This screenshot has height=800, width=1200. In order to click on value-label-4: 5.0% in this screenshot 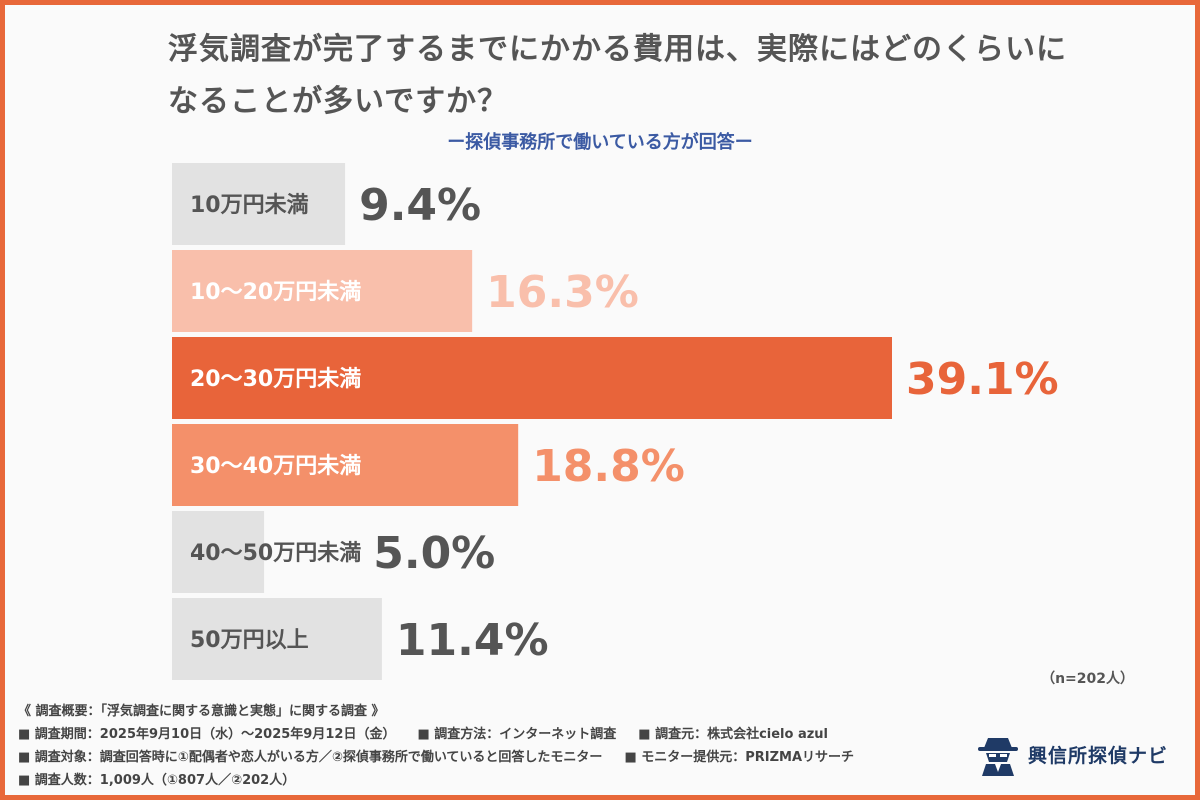, I will do `click(434, 553)`.